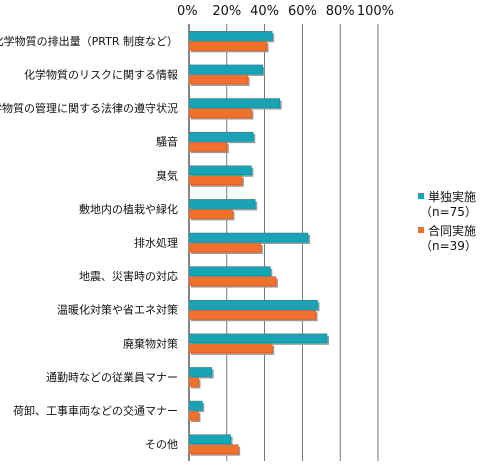 Image resolution: width=487 pixels, height=473 pixels. Describe the element at coordinates (128, 276) in the screenshot. I see `category-label: 地震、災害時の対応` at that location.